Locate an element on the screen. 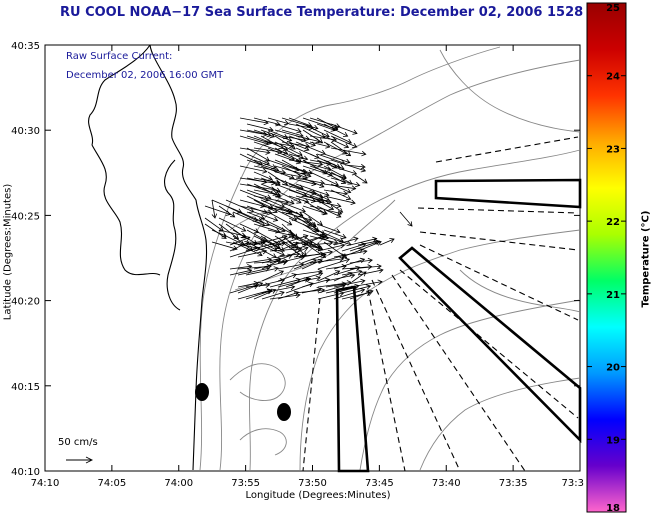 This screenshot has height=518, width=651. y-tick-label: 40:10 is located at coordinates (25, 472).